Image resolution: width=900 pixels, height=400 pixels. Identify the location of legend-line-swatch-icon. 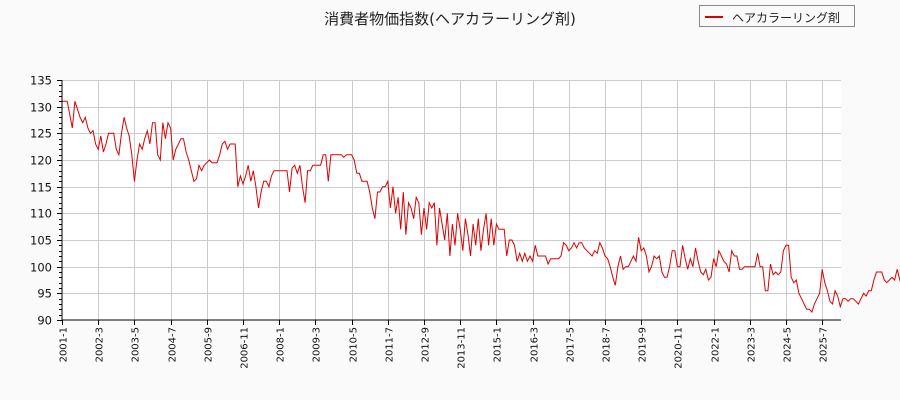
(714, 17).